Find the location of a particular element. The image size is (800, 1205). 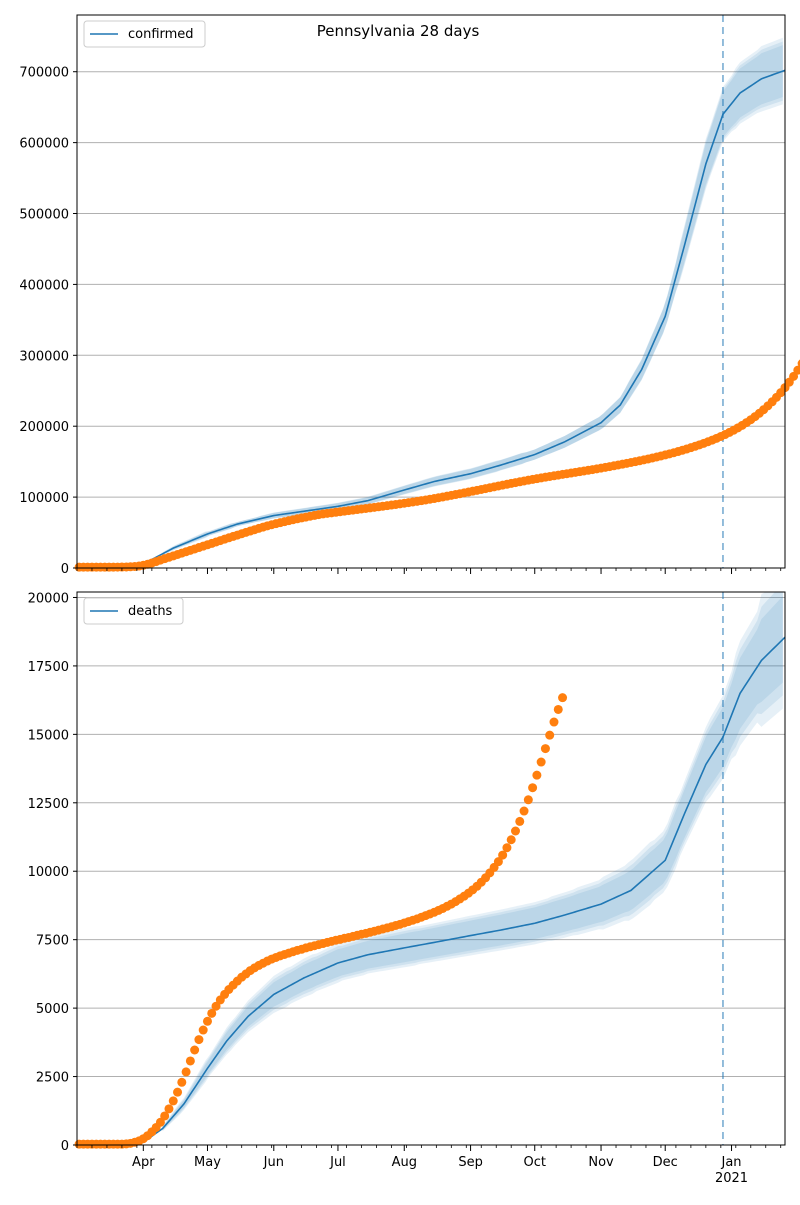

deaths-ytick-label-0: 0 is located at coordinates (65, 1146).